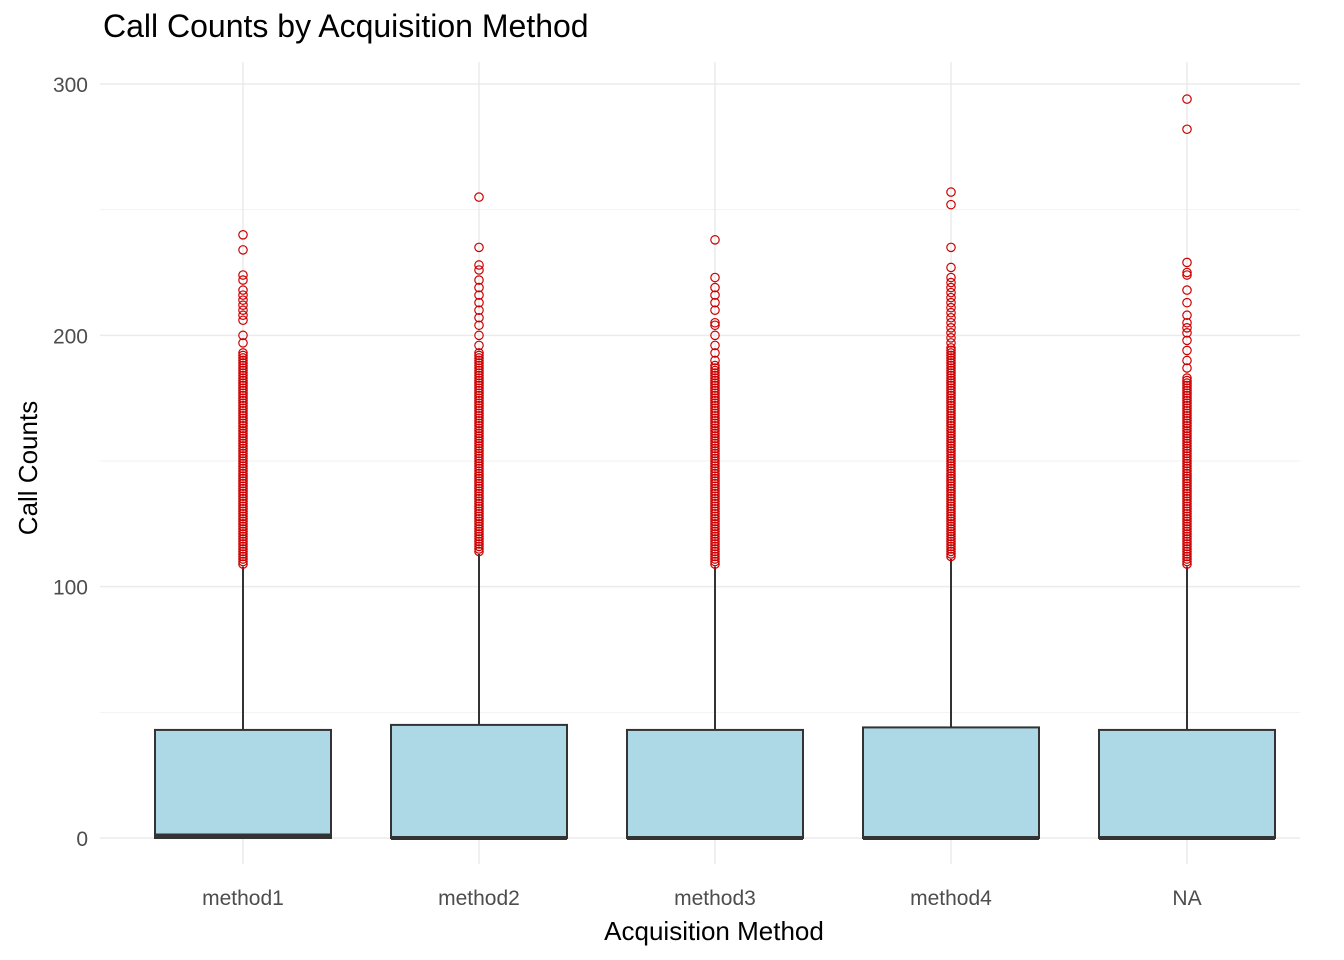 This screenshot has width=1344, height=960. I want to click on y-tick-label: 300, so click(70, 85).